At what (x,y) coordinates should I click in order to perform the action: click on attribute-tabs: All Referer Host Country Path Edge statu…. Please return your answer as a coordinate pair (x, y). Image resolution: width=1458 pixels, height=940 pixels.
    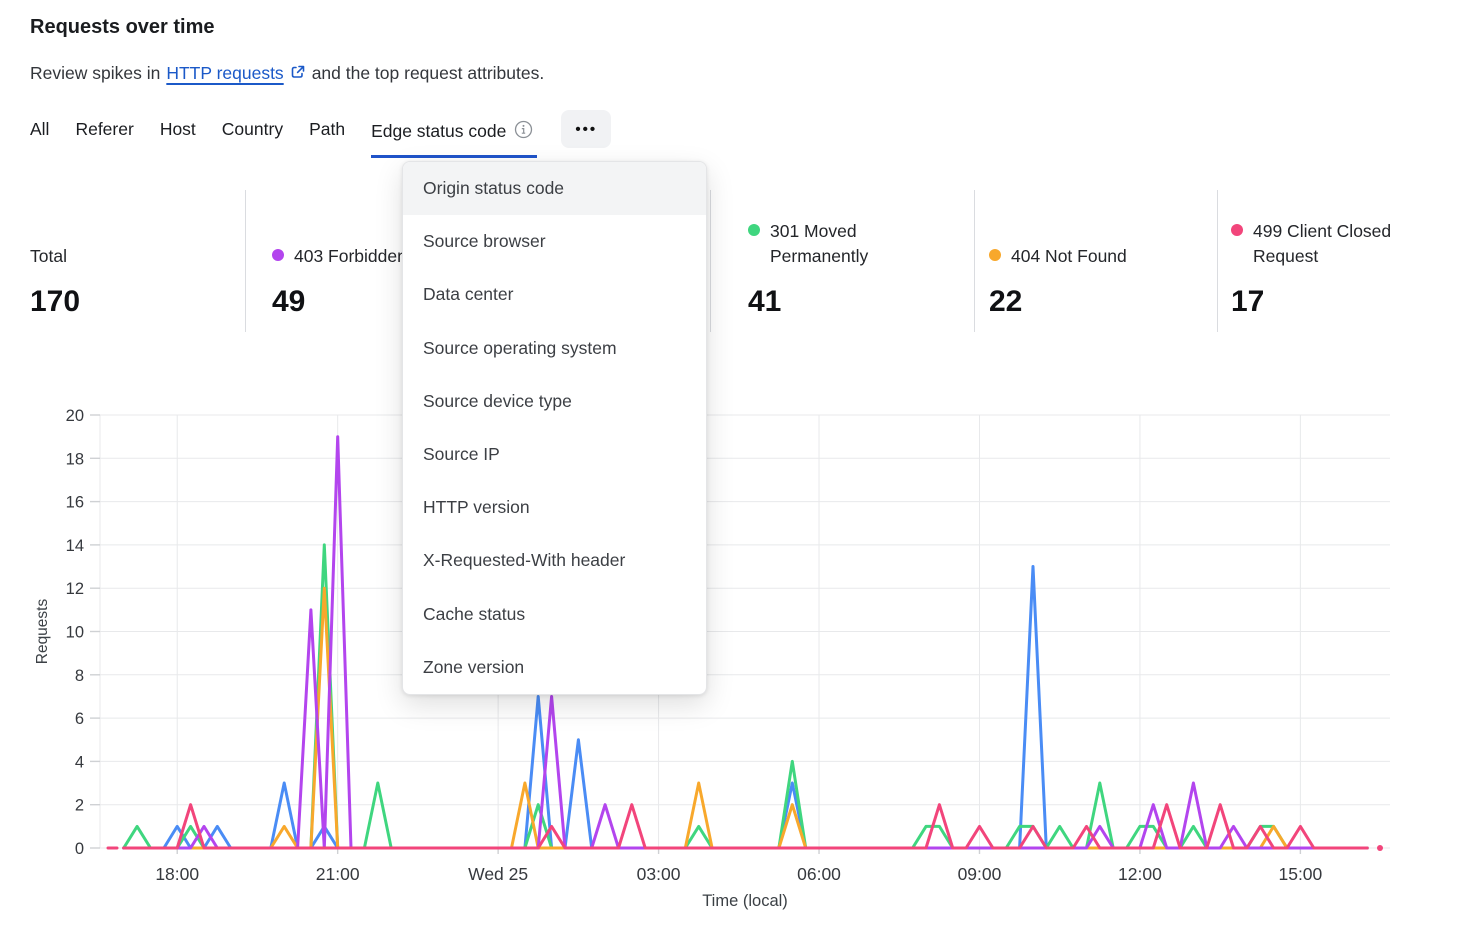
    Looking at the image, I should click on (321, 134).